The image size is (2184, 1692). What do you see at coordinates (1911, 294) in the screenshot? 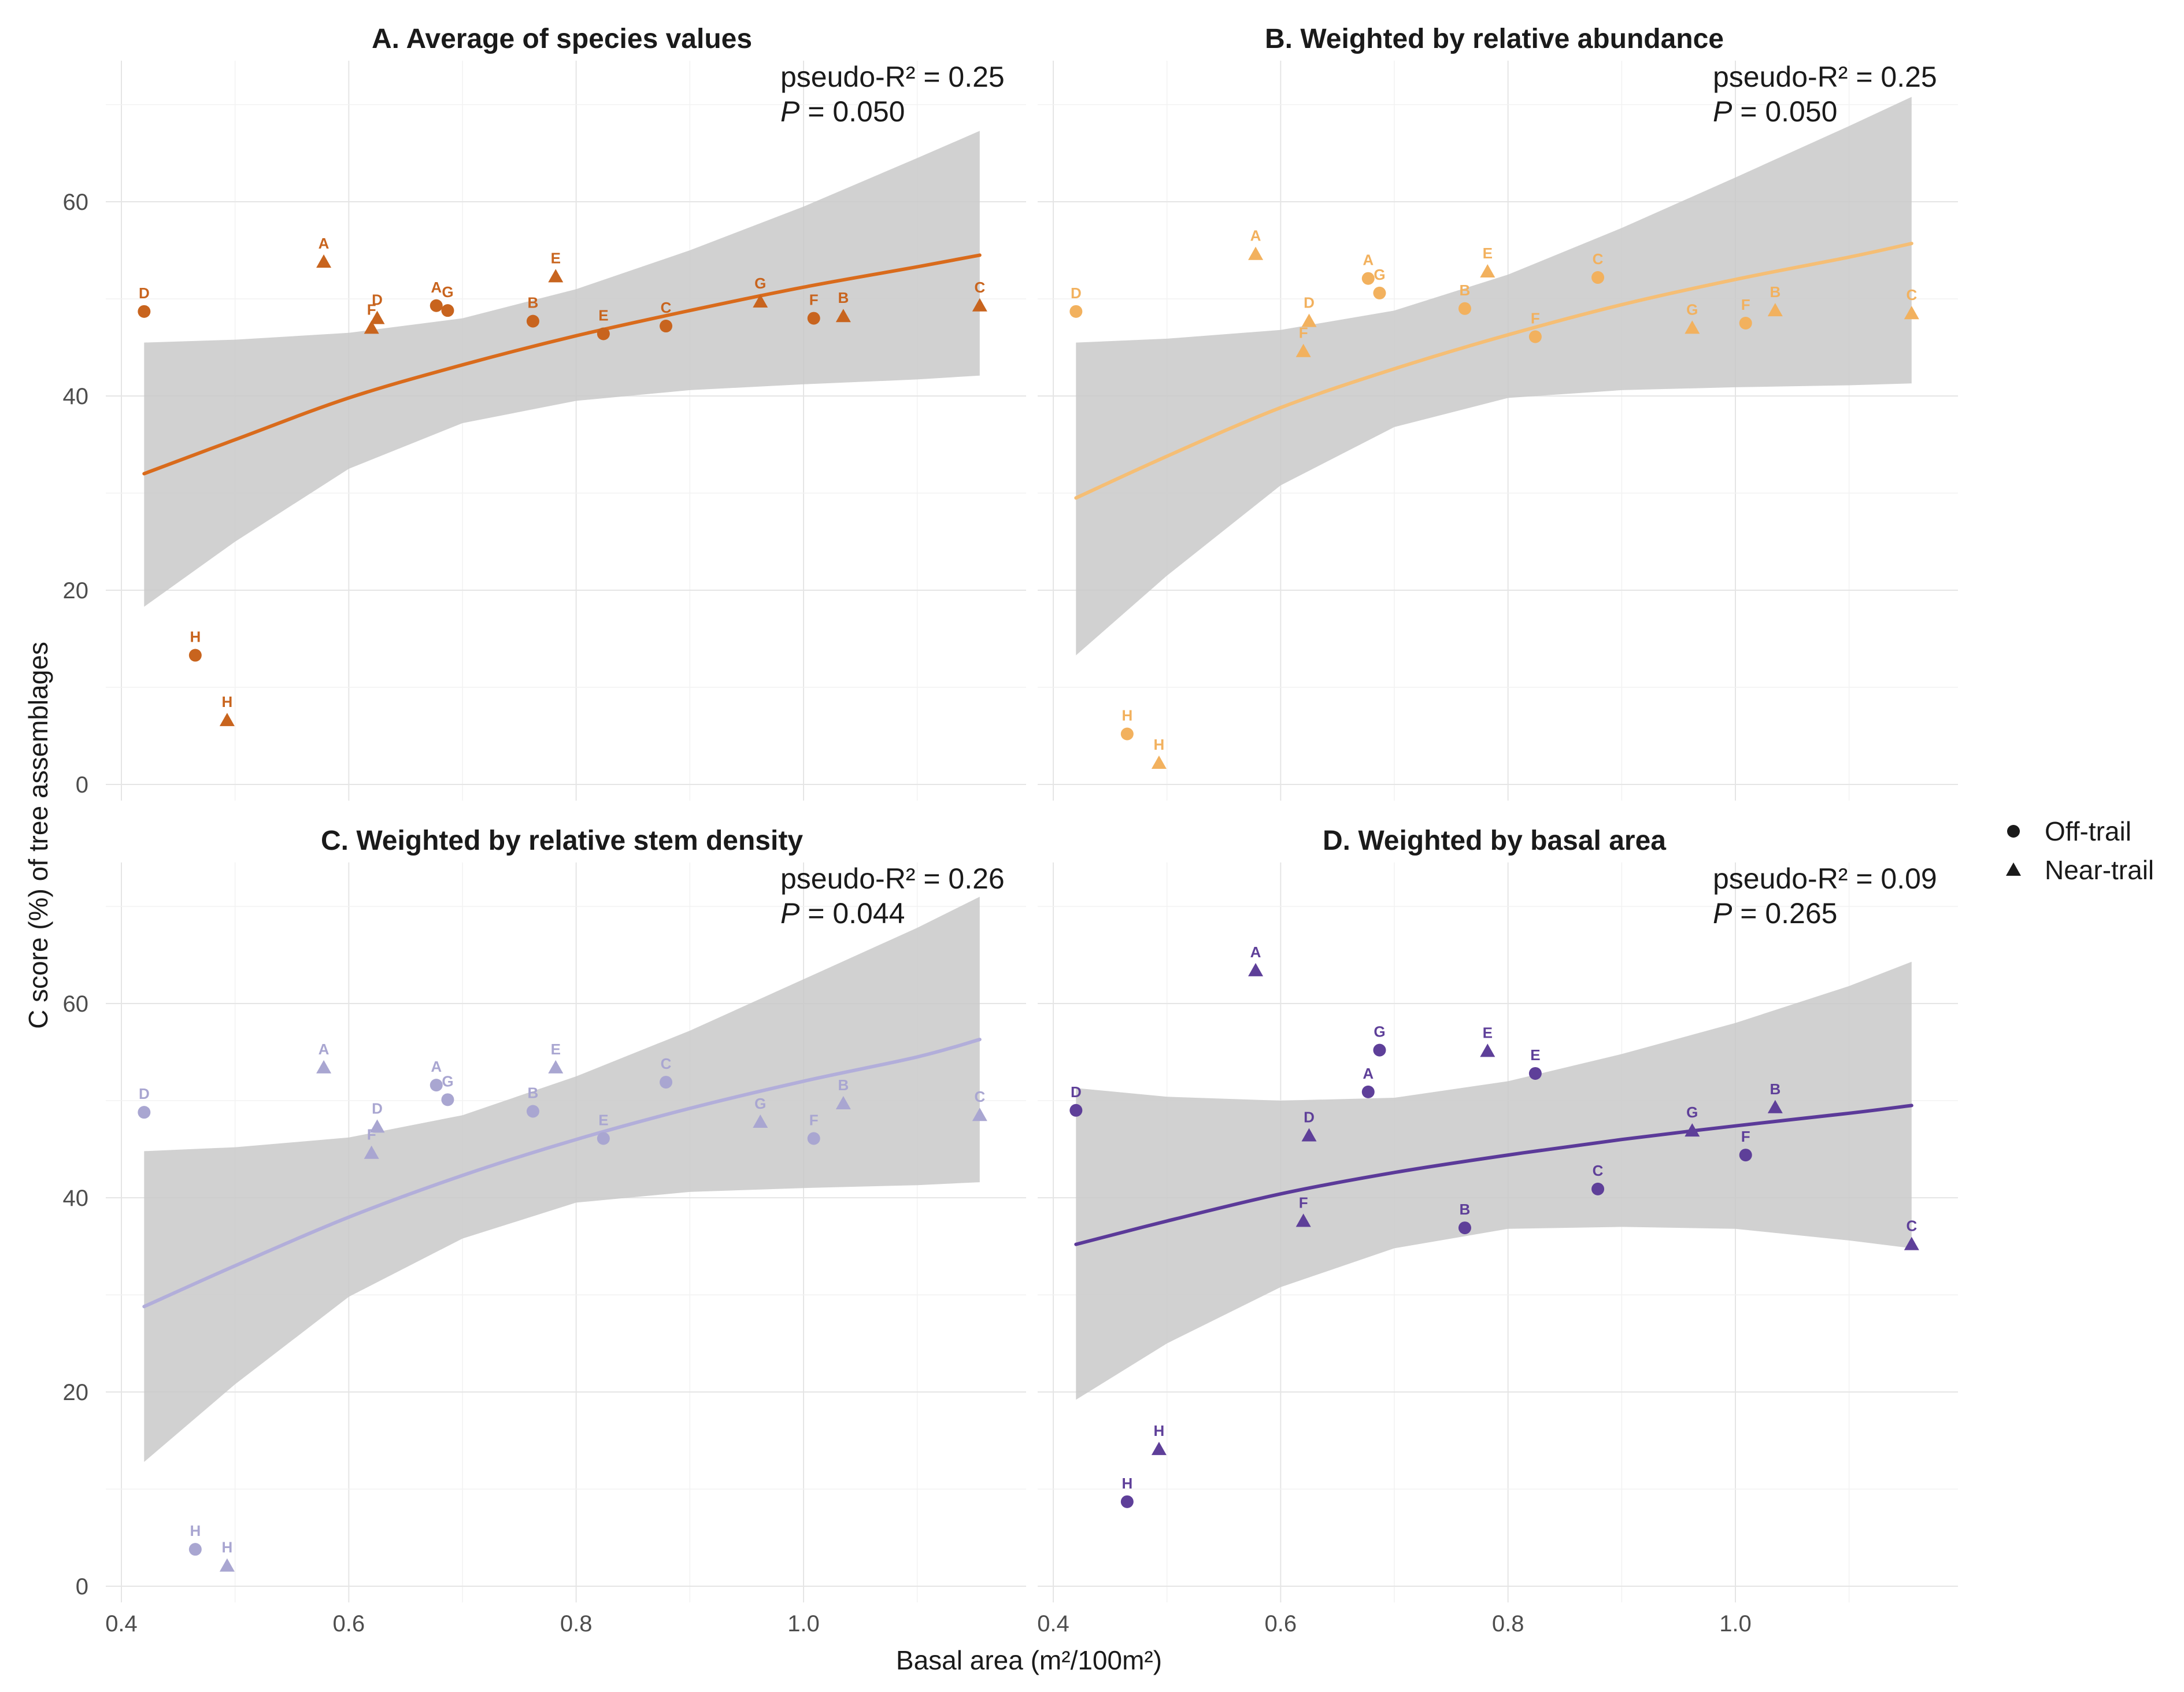
I see `panel-b-point-label-13: C` at bounding box center [1911, 294].